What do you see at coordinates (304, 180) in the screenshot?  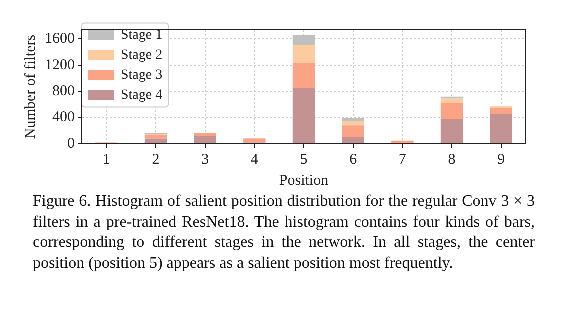 I see `x-axis-title: Position` at bounding box center [304, 180].